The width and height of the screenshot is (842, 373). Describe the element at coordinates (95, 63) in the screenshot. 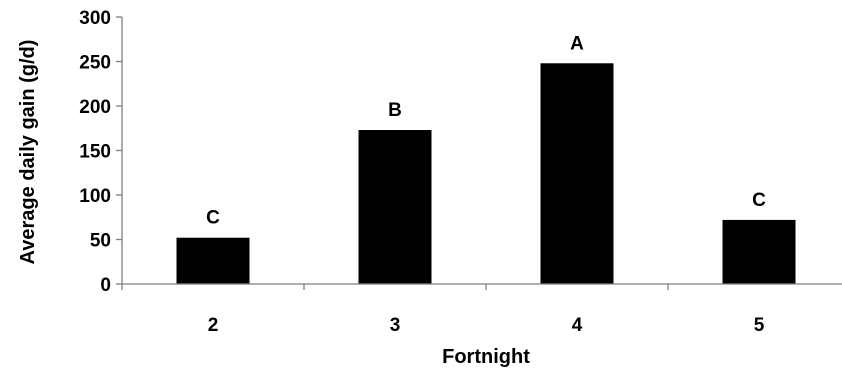

I see `y-tick-label: 250` at that location.